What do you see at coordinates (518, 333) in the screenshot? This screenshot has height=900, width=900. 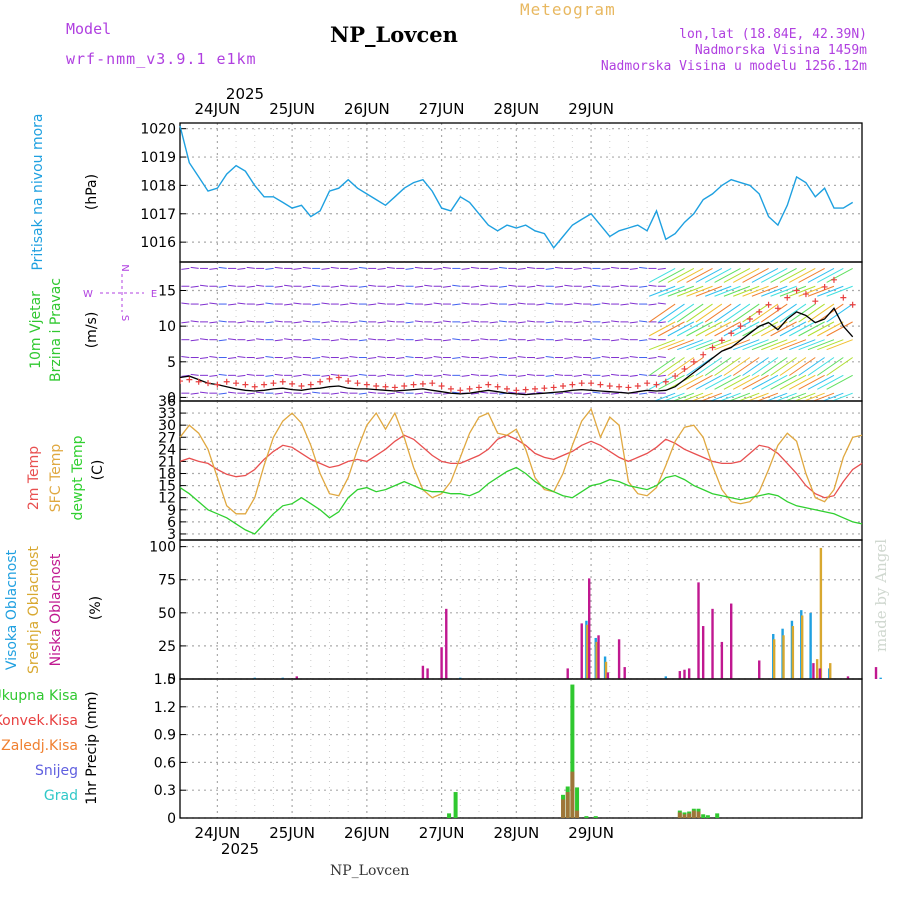 I see `wind-arrows` at bounding box center [518, 333].